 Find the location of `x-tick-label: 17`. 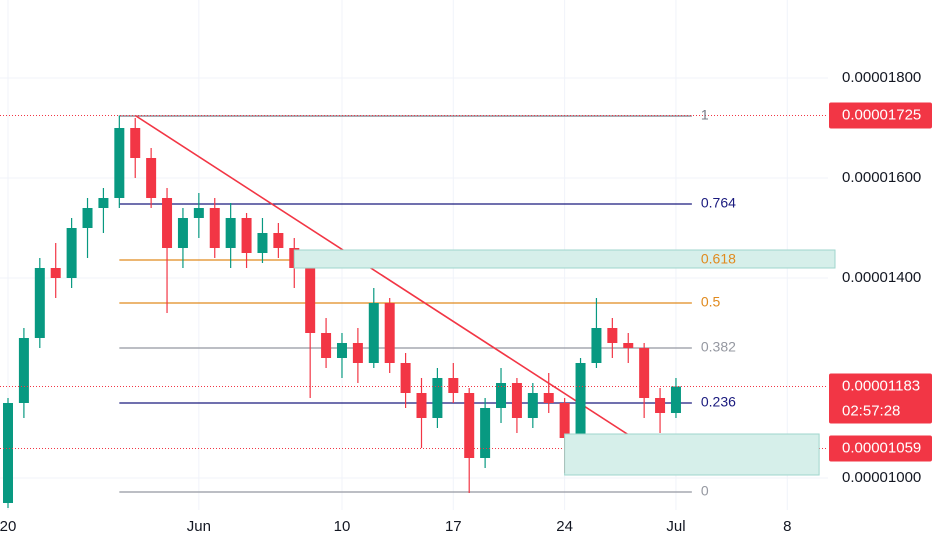

x-tick-label: 17 is located at coordinates (453, 526).